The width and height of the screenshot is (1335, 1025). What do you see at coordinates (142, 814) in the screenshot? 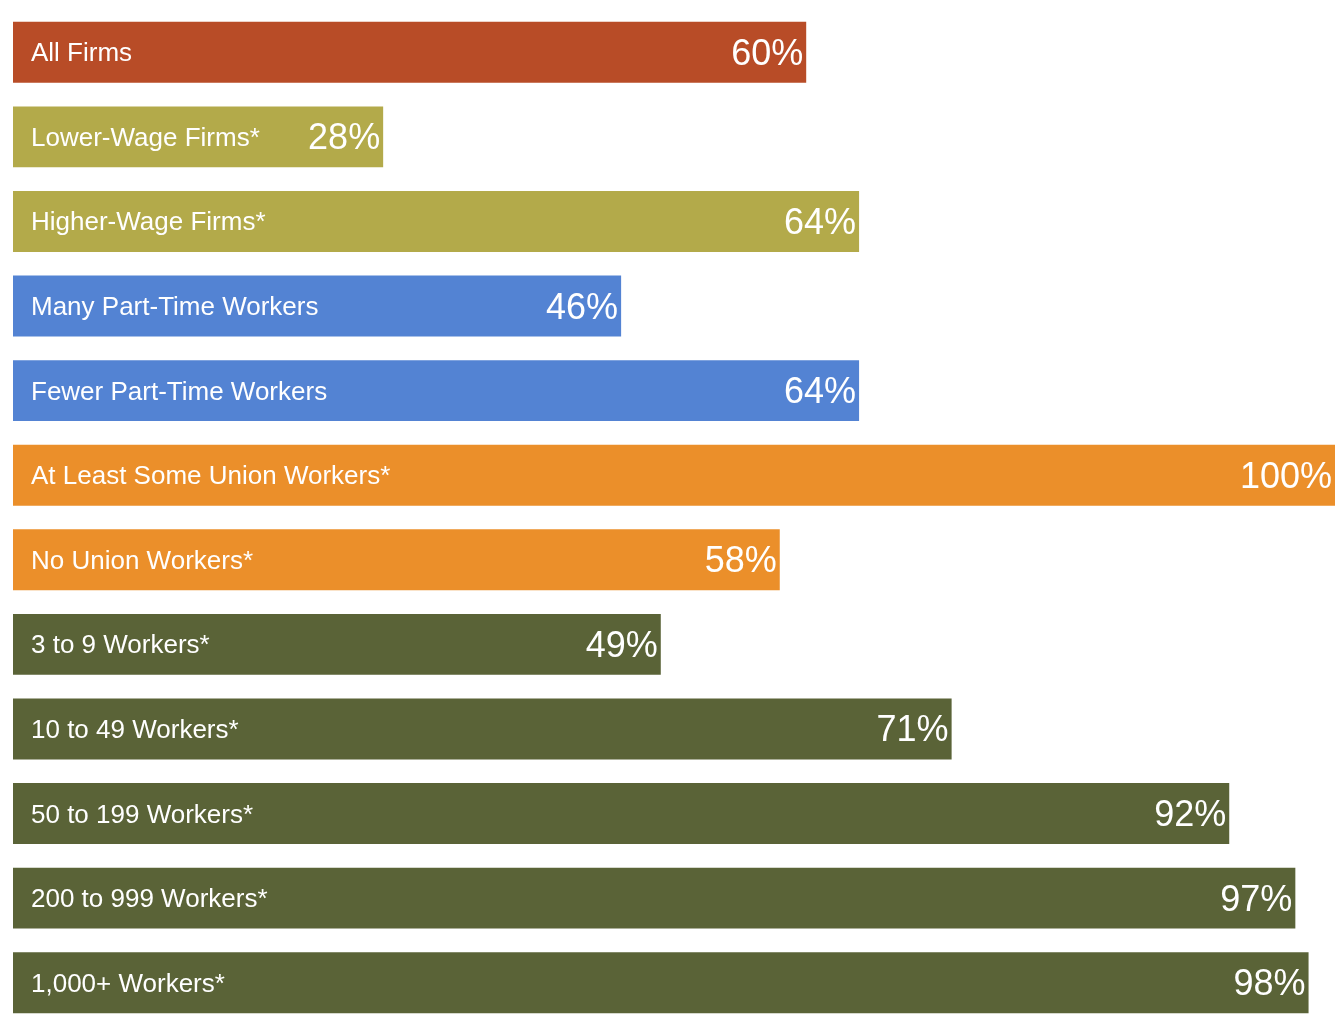
I see `y-tick-label: 50 to 199 Workers*` at bounding box center [142, 814].